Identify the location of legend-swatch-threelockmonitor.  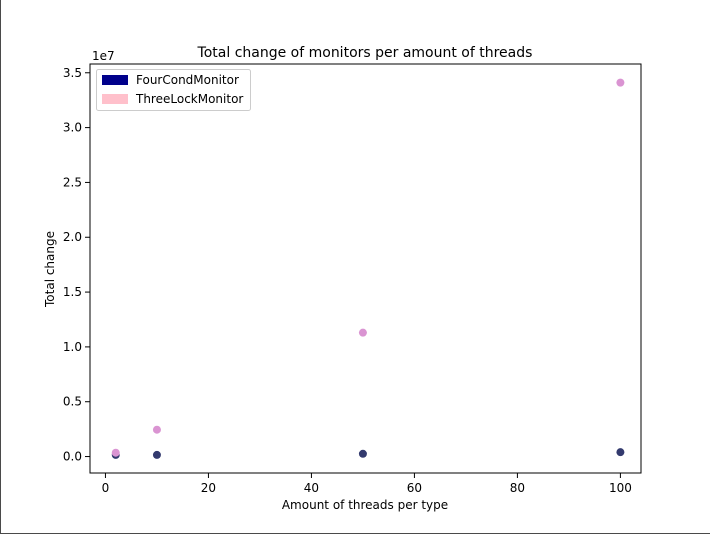
(115, 99).